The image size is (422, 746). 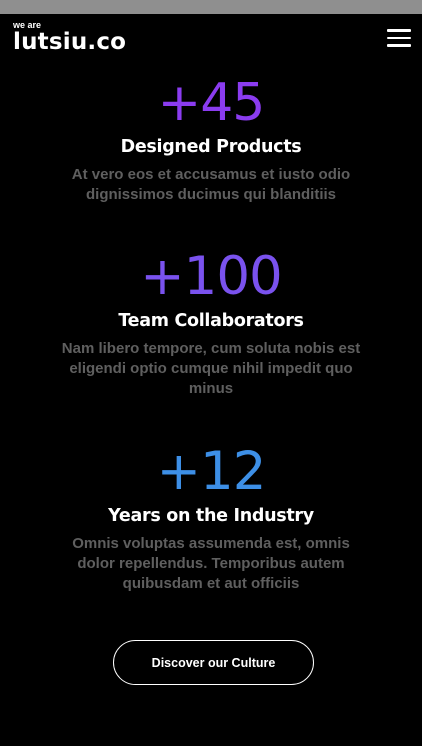 I want to click on stat-title: Team Collaborators, so click(x=211, y=321).